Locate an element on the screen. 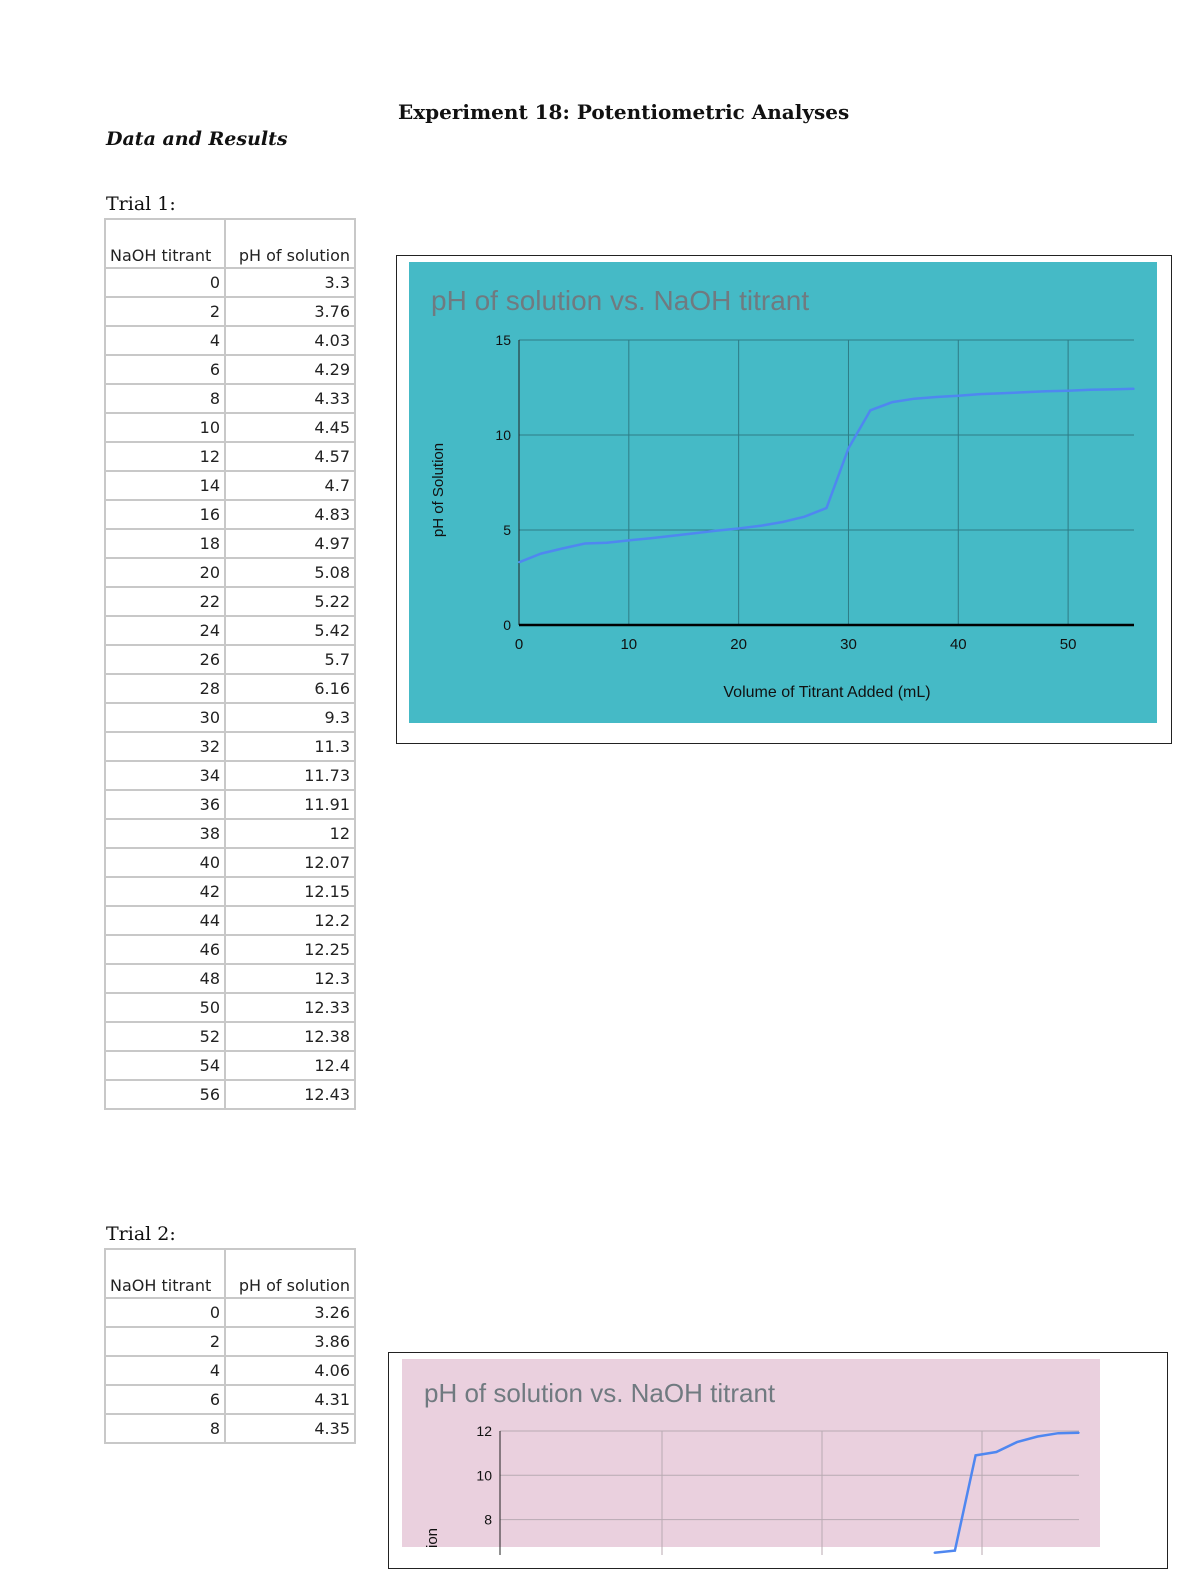 The width and height of the screenshot is (1200, 1573). ph-value-cell: 5.42 is located at coordinates (290, 630).